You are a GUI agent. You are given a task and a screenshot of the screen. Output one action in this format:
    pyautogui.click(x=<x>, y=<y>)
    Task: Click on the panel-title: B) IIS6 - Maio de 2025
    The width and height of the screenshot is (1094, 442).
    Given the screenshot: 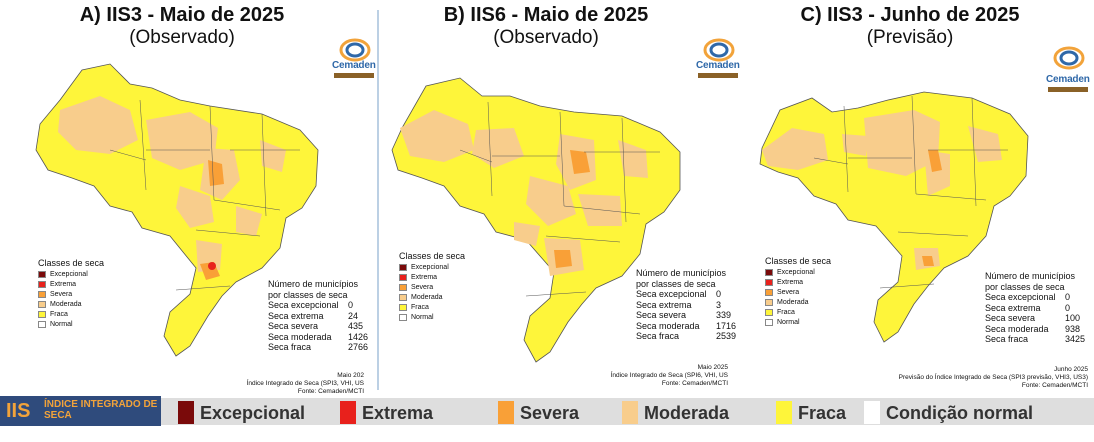 What is the action you would take?
    pyautogui.click(x=546, y=15)
    